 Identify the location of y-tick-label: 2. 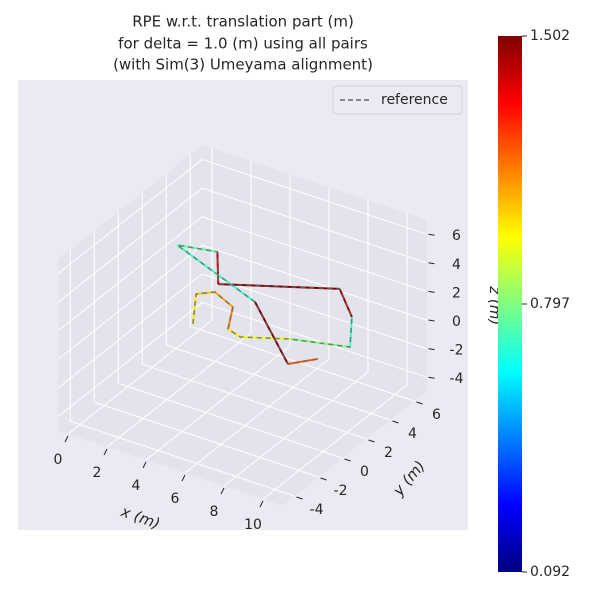
(388, 453).